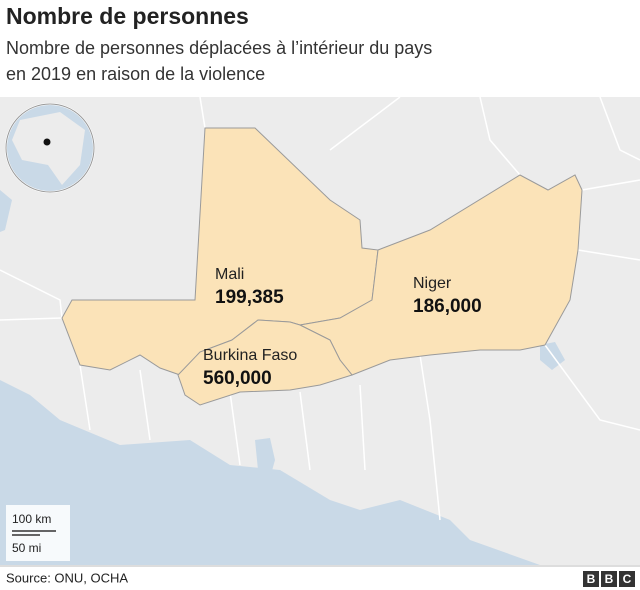 The width and height of the screenshot is (640, 590). Describe the element at coordinates (432, 283) in the screenshot. I see `region-name: Niger` at that location.